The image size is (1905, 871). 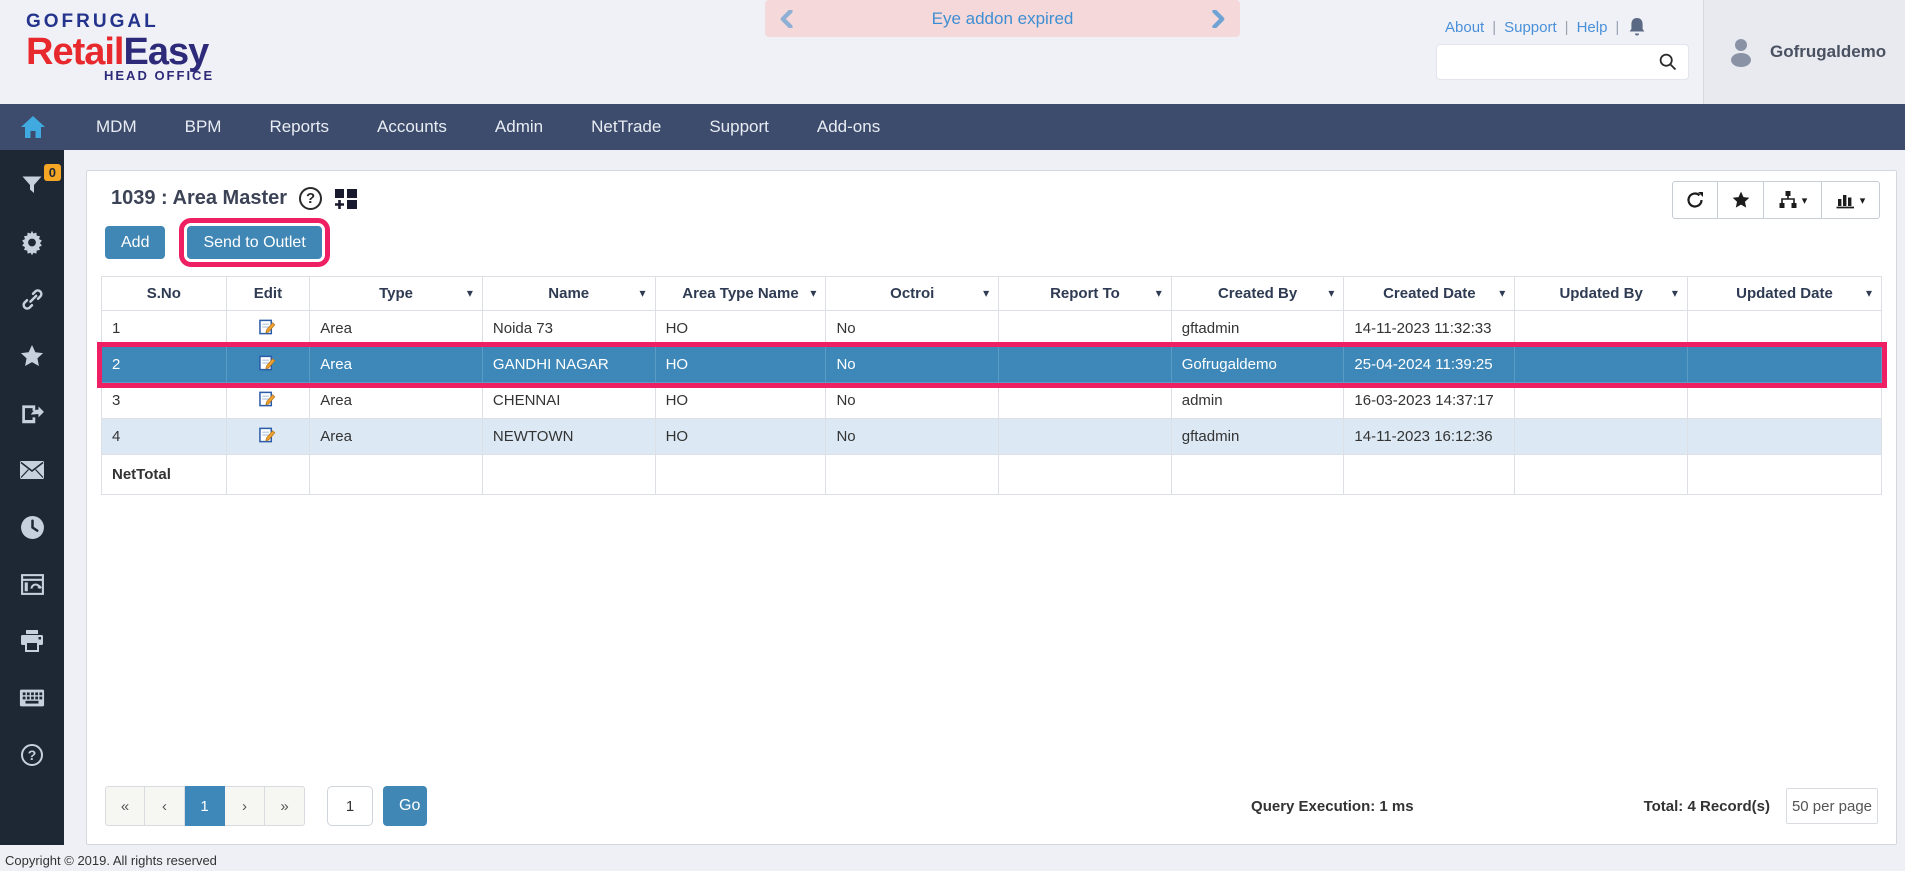 I want to click on query-execution-status: Query Execution: 1 ms, so click(x=1332, y=806).